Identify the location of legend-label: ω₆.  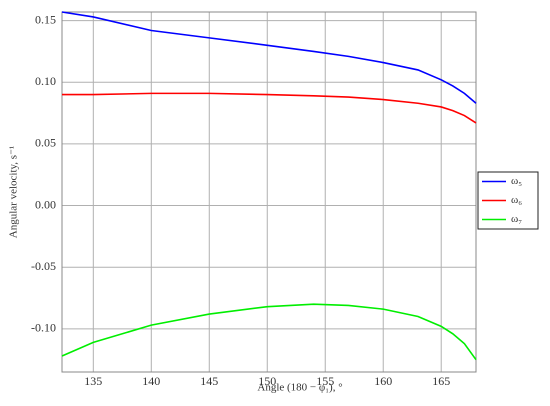
(516, 200).